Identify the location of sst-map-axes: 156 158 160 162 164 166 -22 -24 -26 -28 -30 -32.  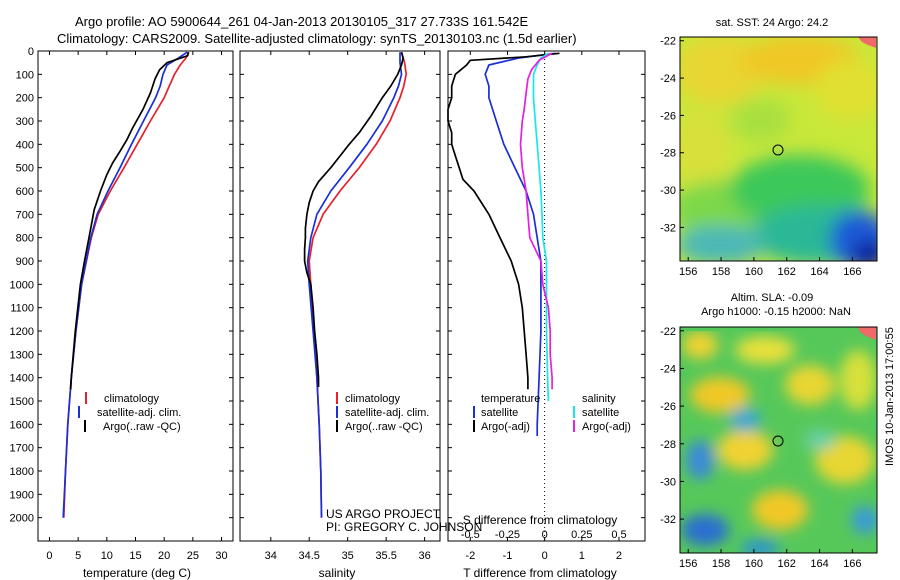
(760, 157).